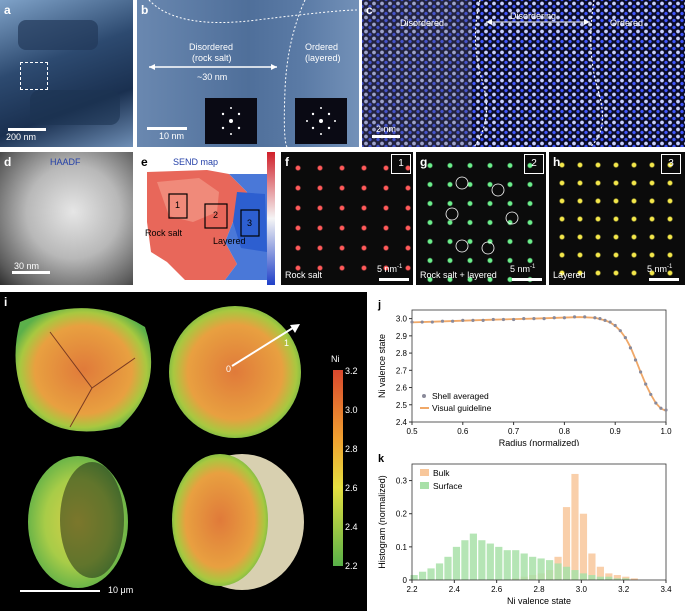  I want to click on colorbar-tick: 3.0, so click(351, 410).